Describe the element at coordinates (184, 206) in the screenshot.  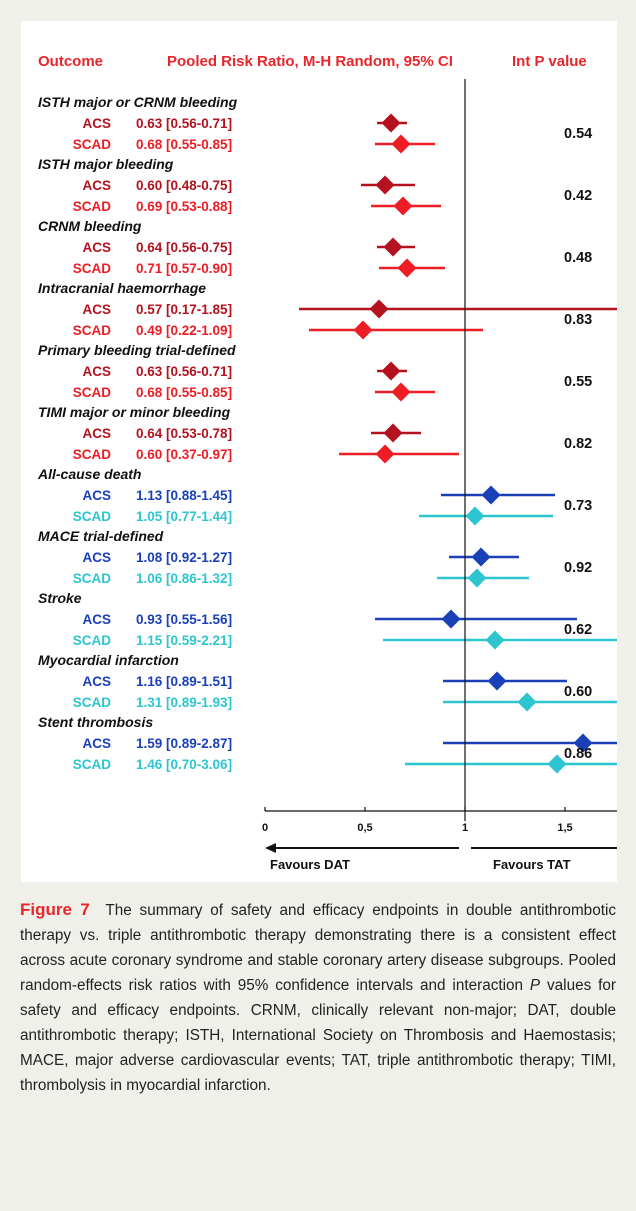
I see `ci-text-isth-major-bleeding-scad: 0.69 [0.53-0.88]` at that location.